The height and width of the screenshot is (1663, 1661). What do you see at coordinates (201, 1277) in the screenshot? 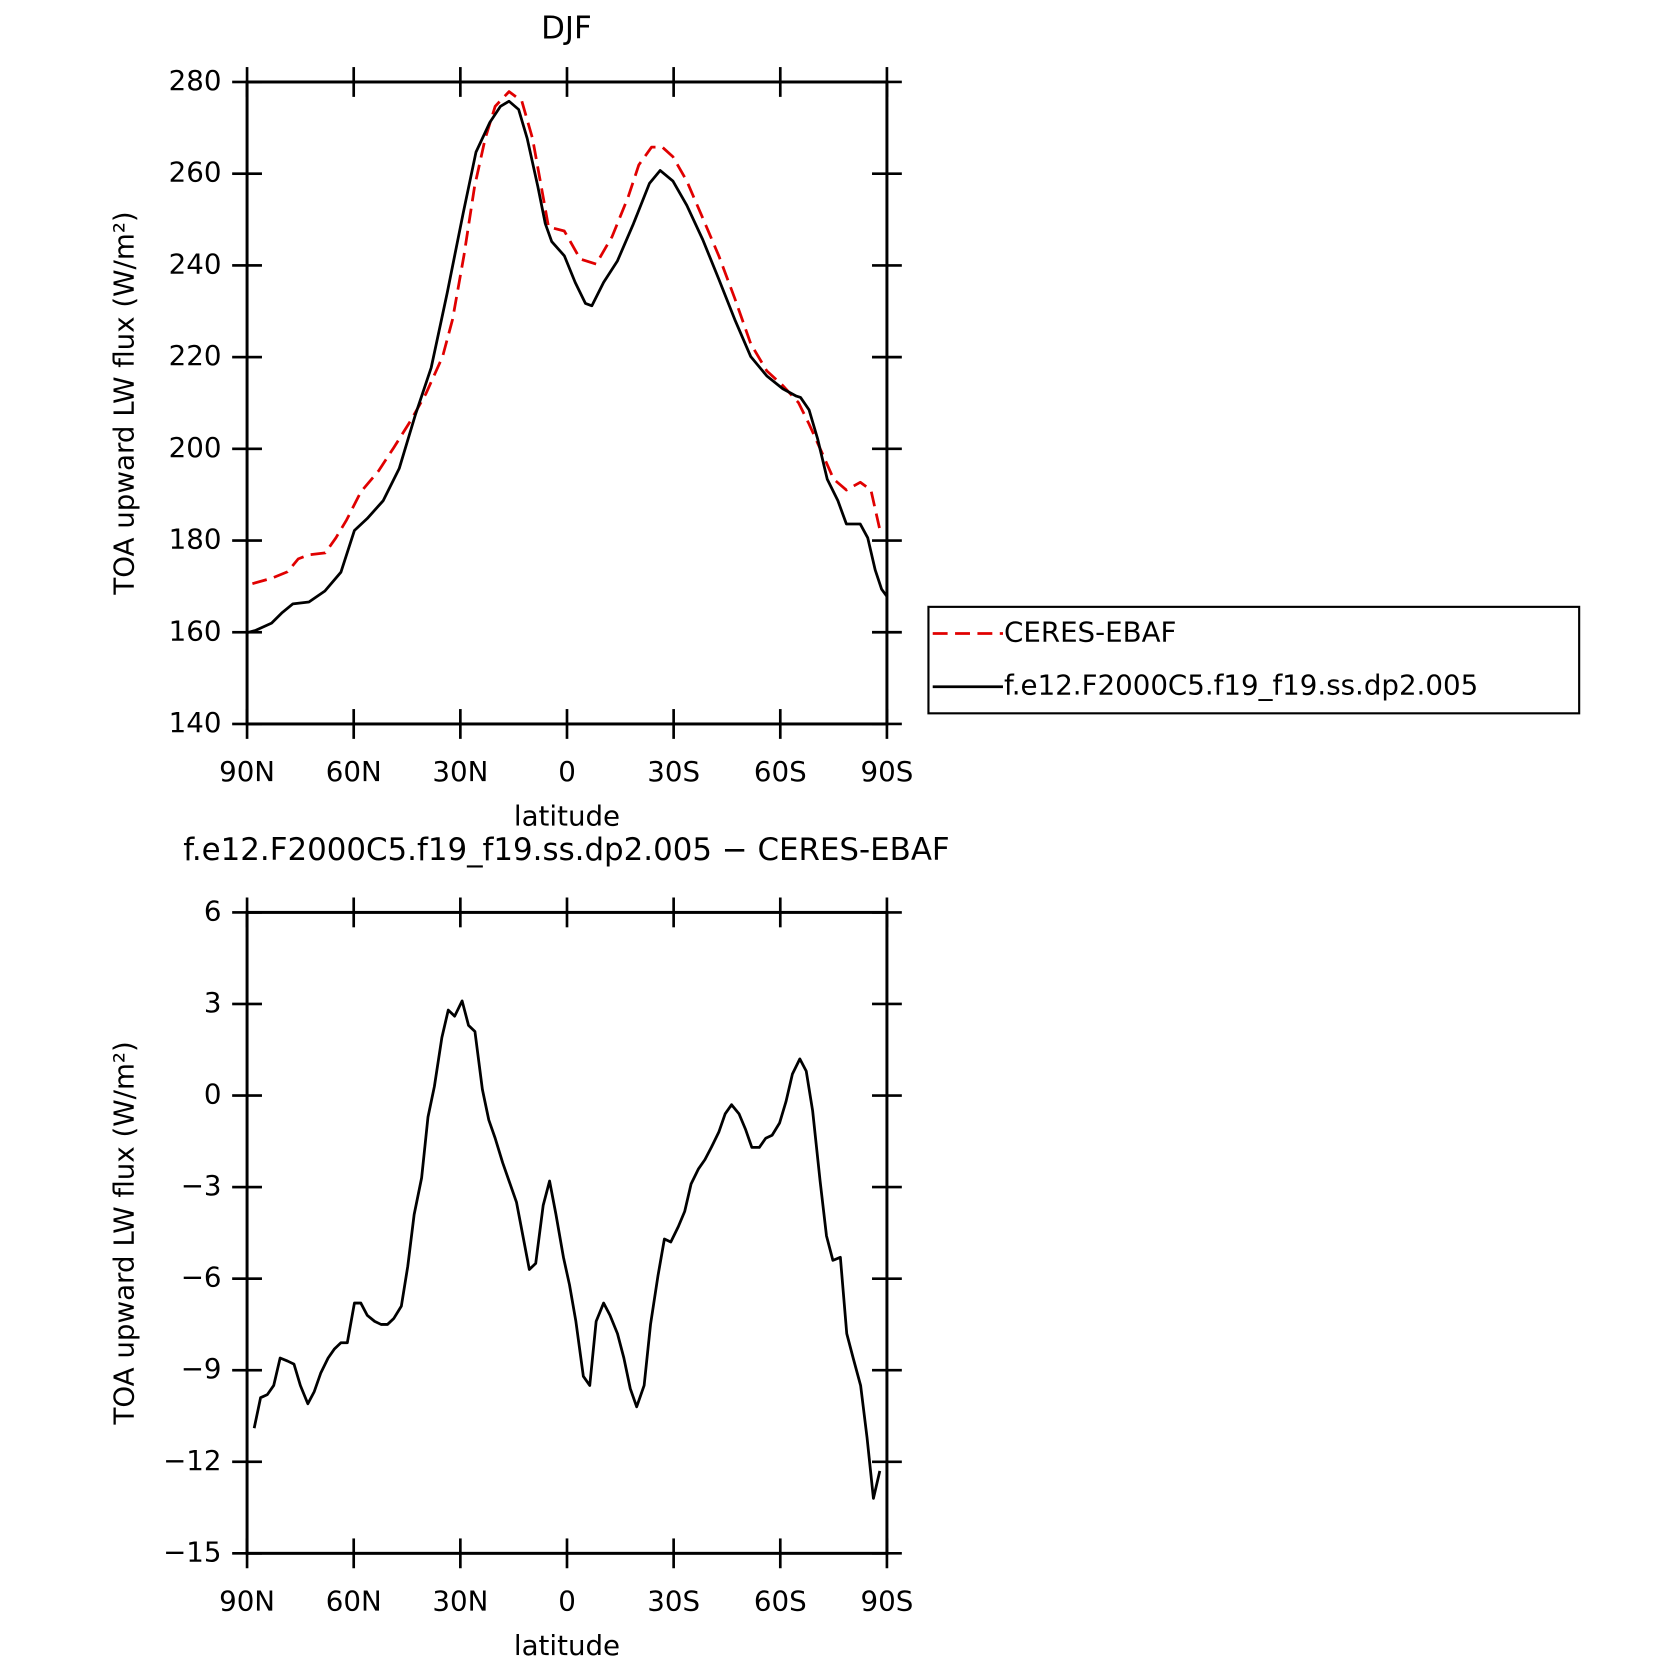
I see `y-tick-label: −6` at bounding box center [201, 1277].